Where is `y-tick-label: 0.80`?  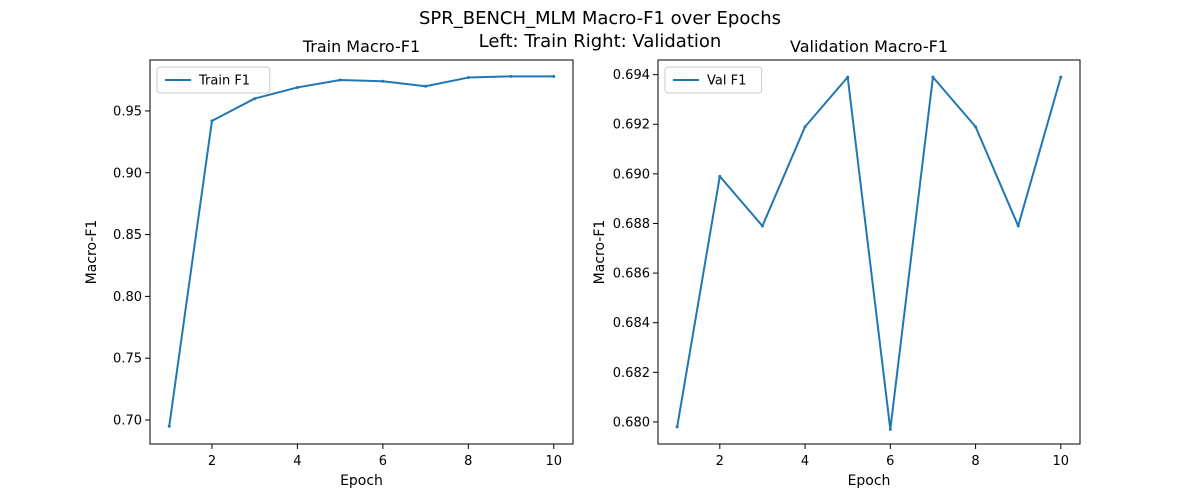 y-tick-label: 0.80 is located at coordinates (127, 297).